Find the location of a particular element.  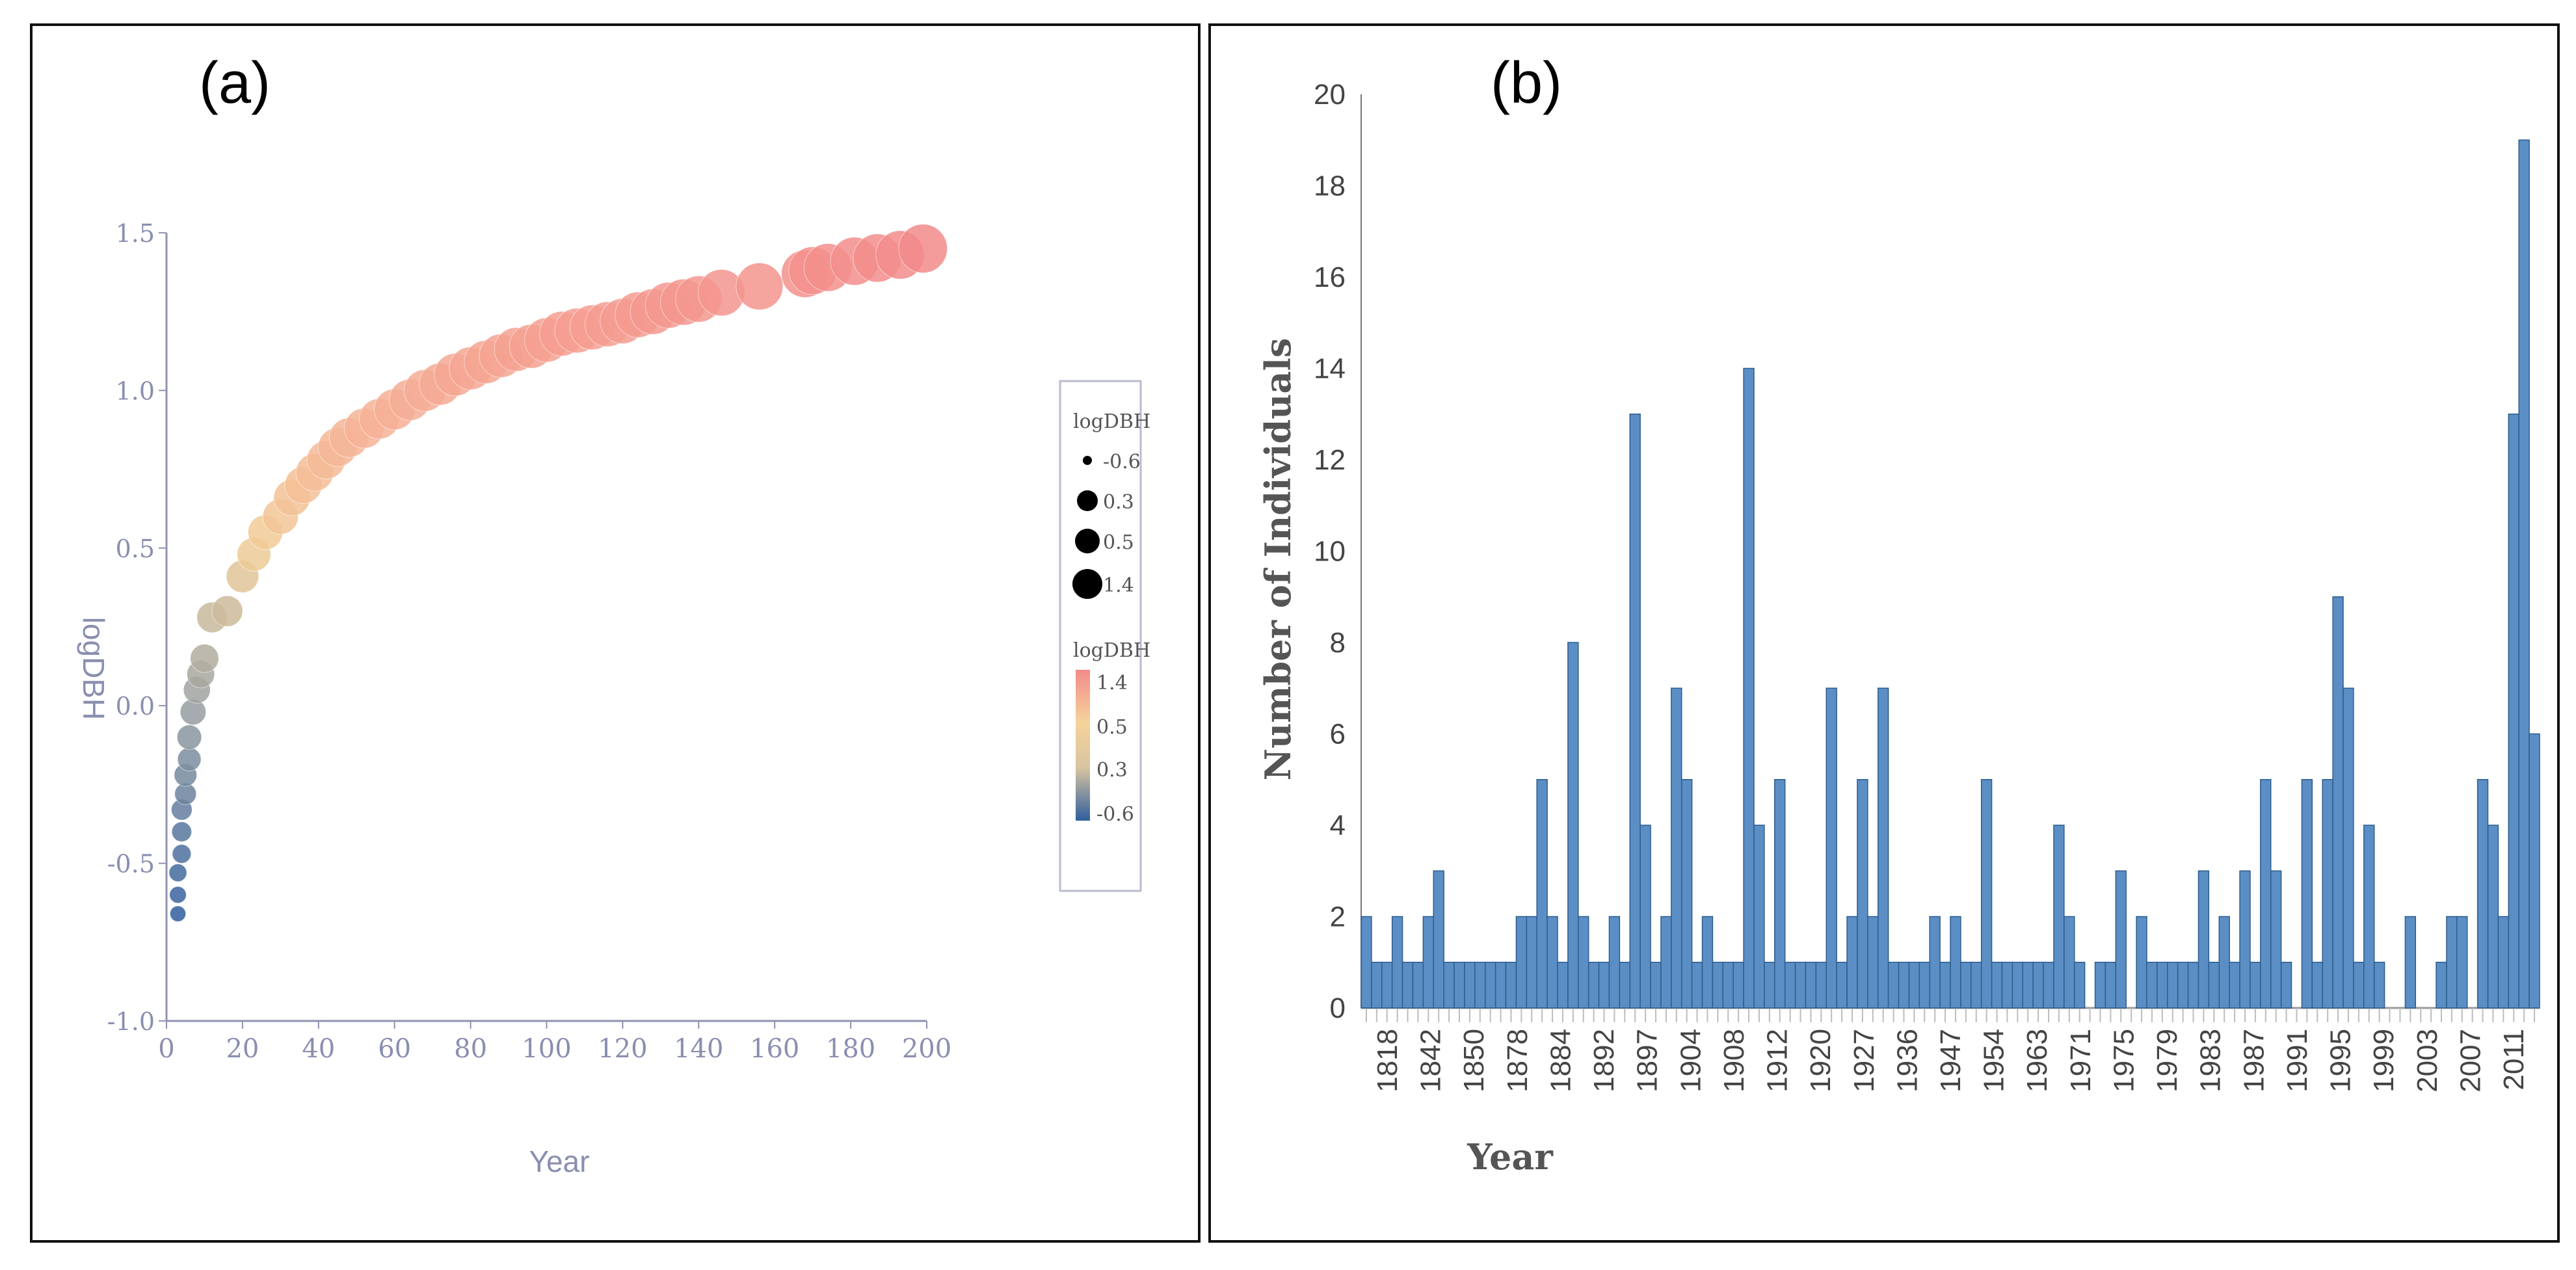

x-tick-label: 1892 is located at coordinates (1604, 1061).